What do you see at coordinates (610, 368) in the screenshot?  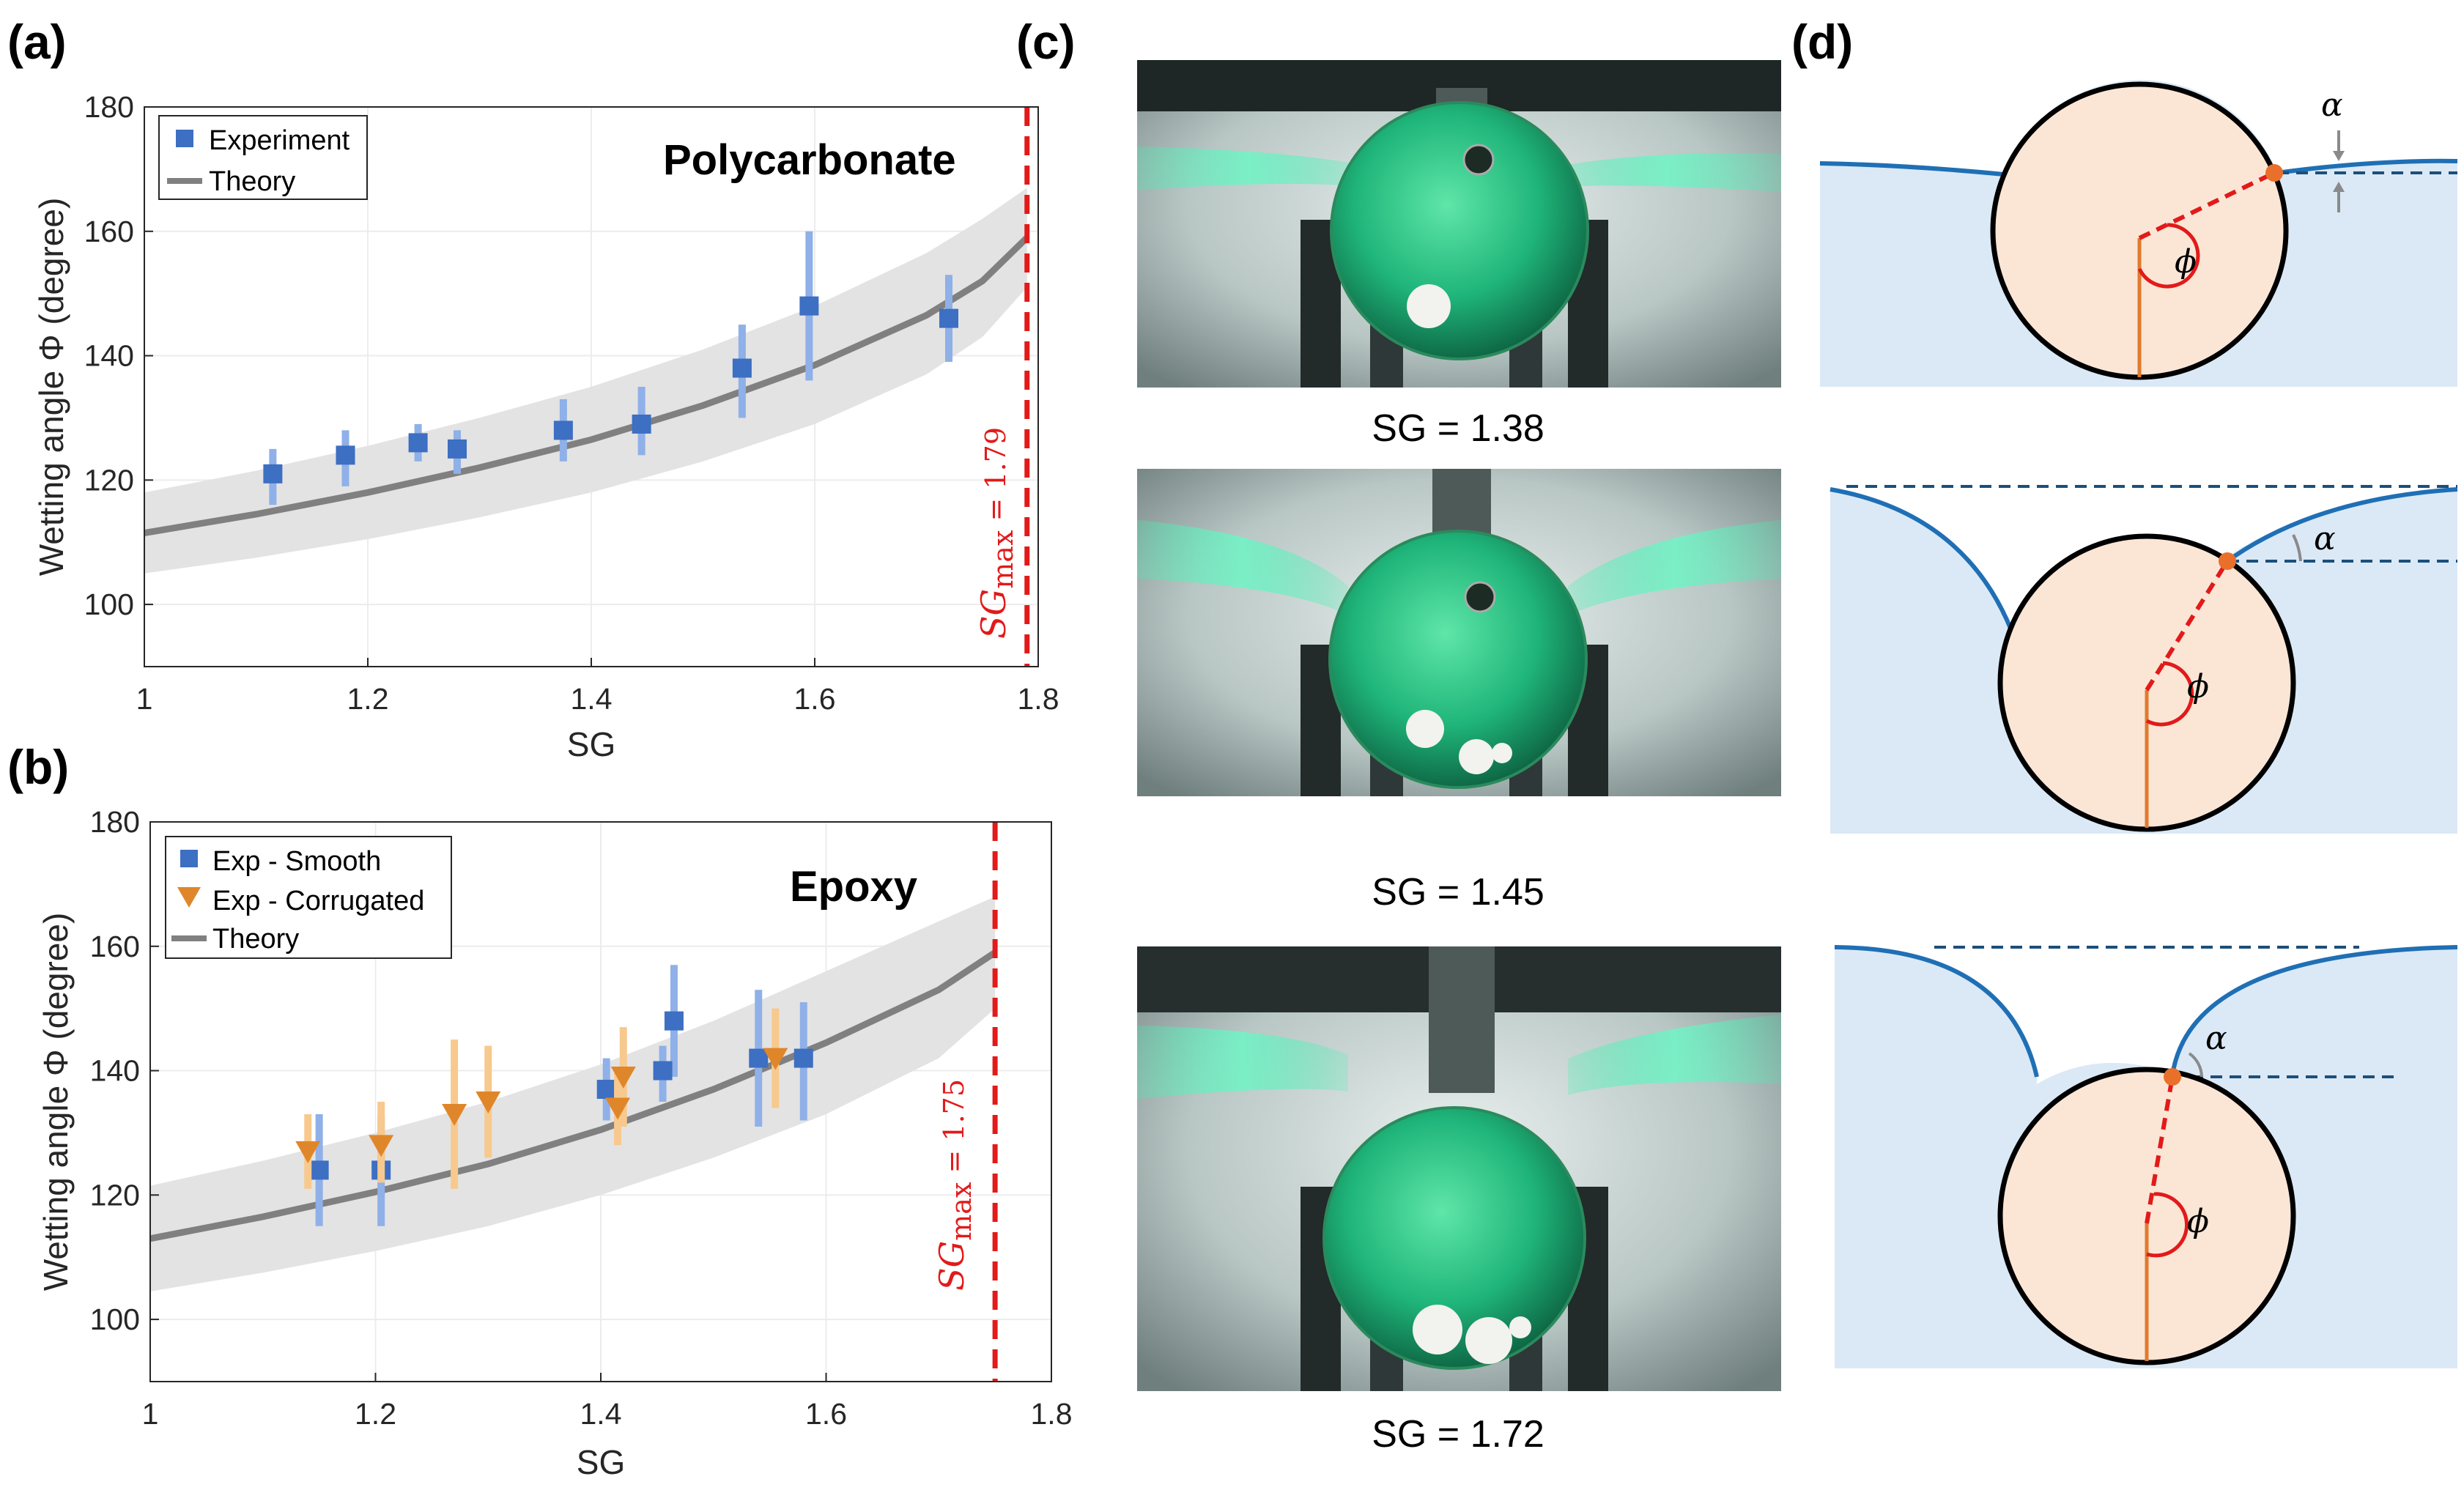 I see `chart-a-points` at bounding box center [610, 368].